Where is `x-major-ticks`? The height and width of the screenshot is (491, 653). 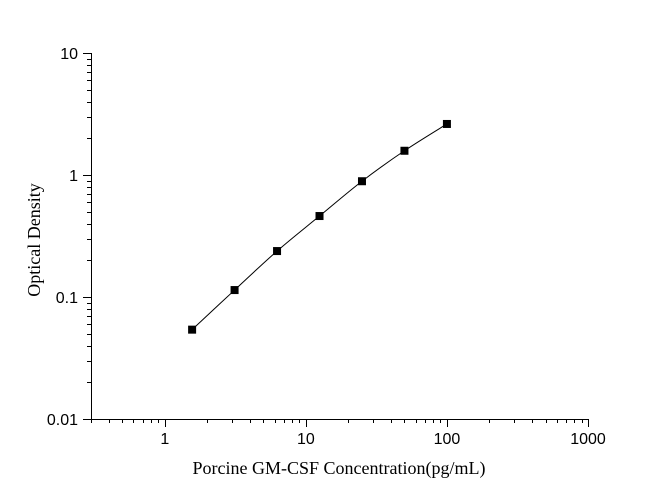 x-major-ticks is located at coordinates (377, 423).